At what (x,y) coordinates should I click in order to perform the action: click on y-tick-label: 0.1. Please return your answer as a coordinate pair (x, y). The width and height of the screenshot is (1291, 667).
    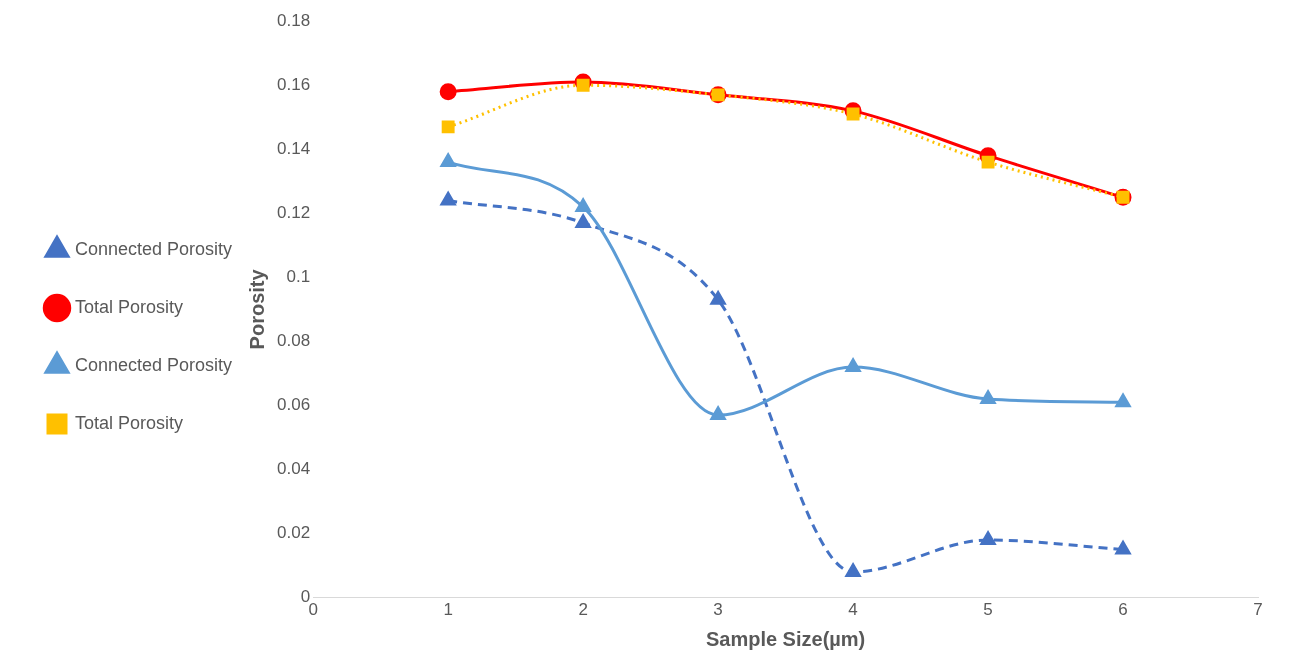
    Looking at the image, I should click on (298, 277).